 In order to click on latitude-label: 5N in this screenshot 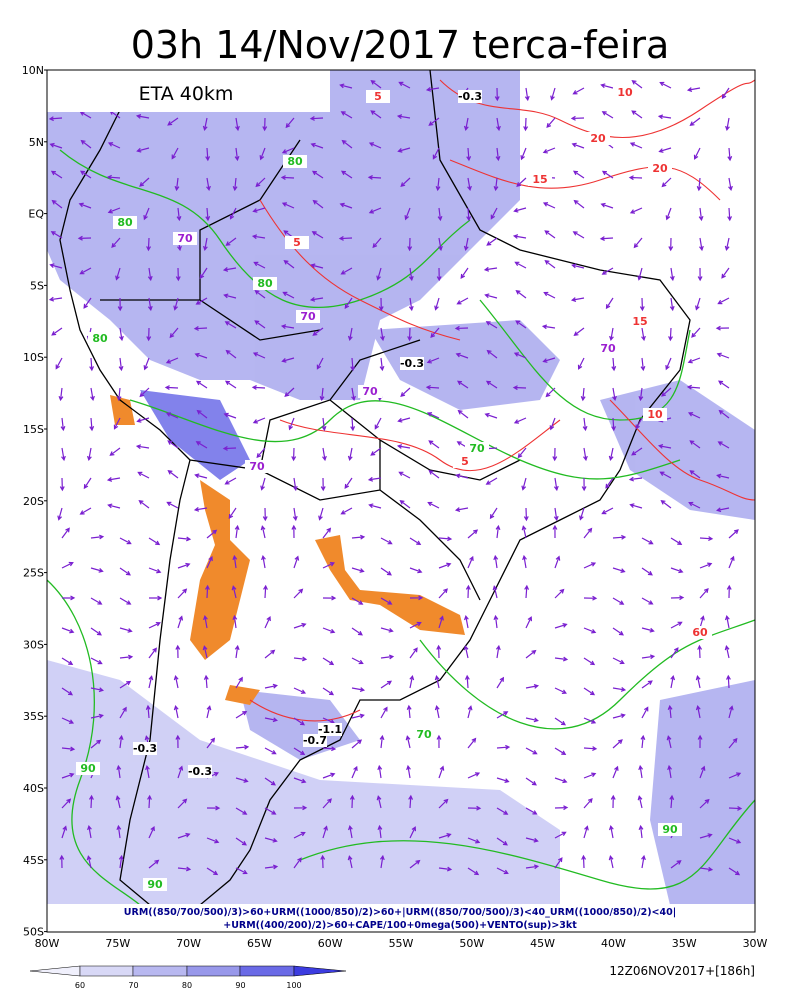, I will do `click(36, 142)`.